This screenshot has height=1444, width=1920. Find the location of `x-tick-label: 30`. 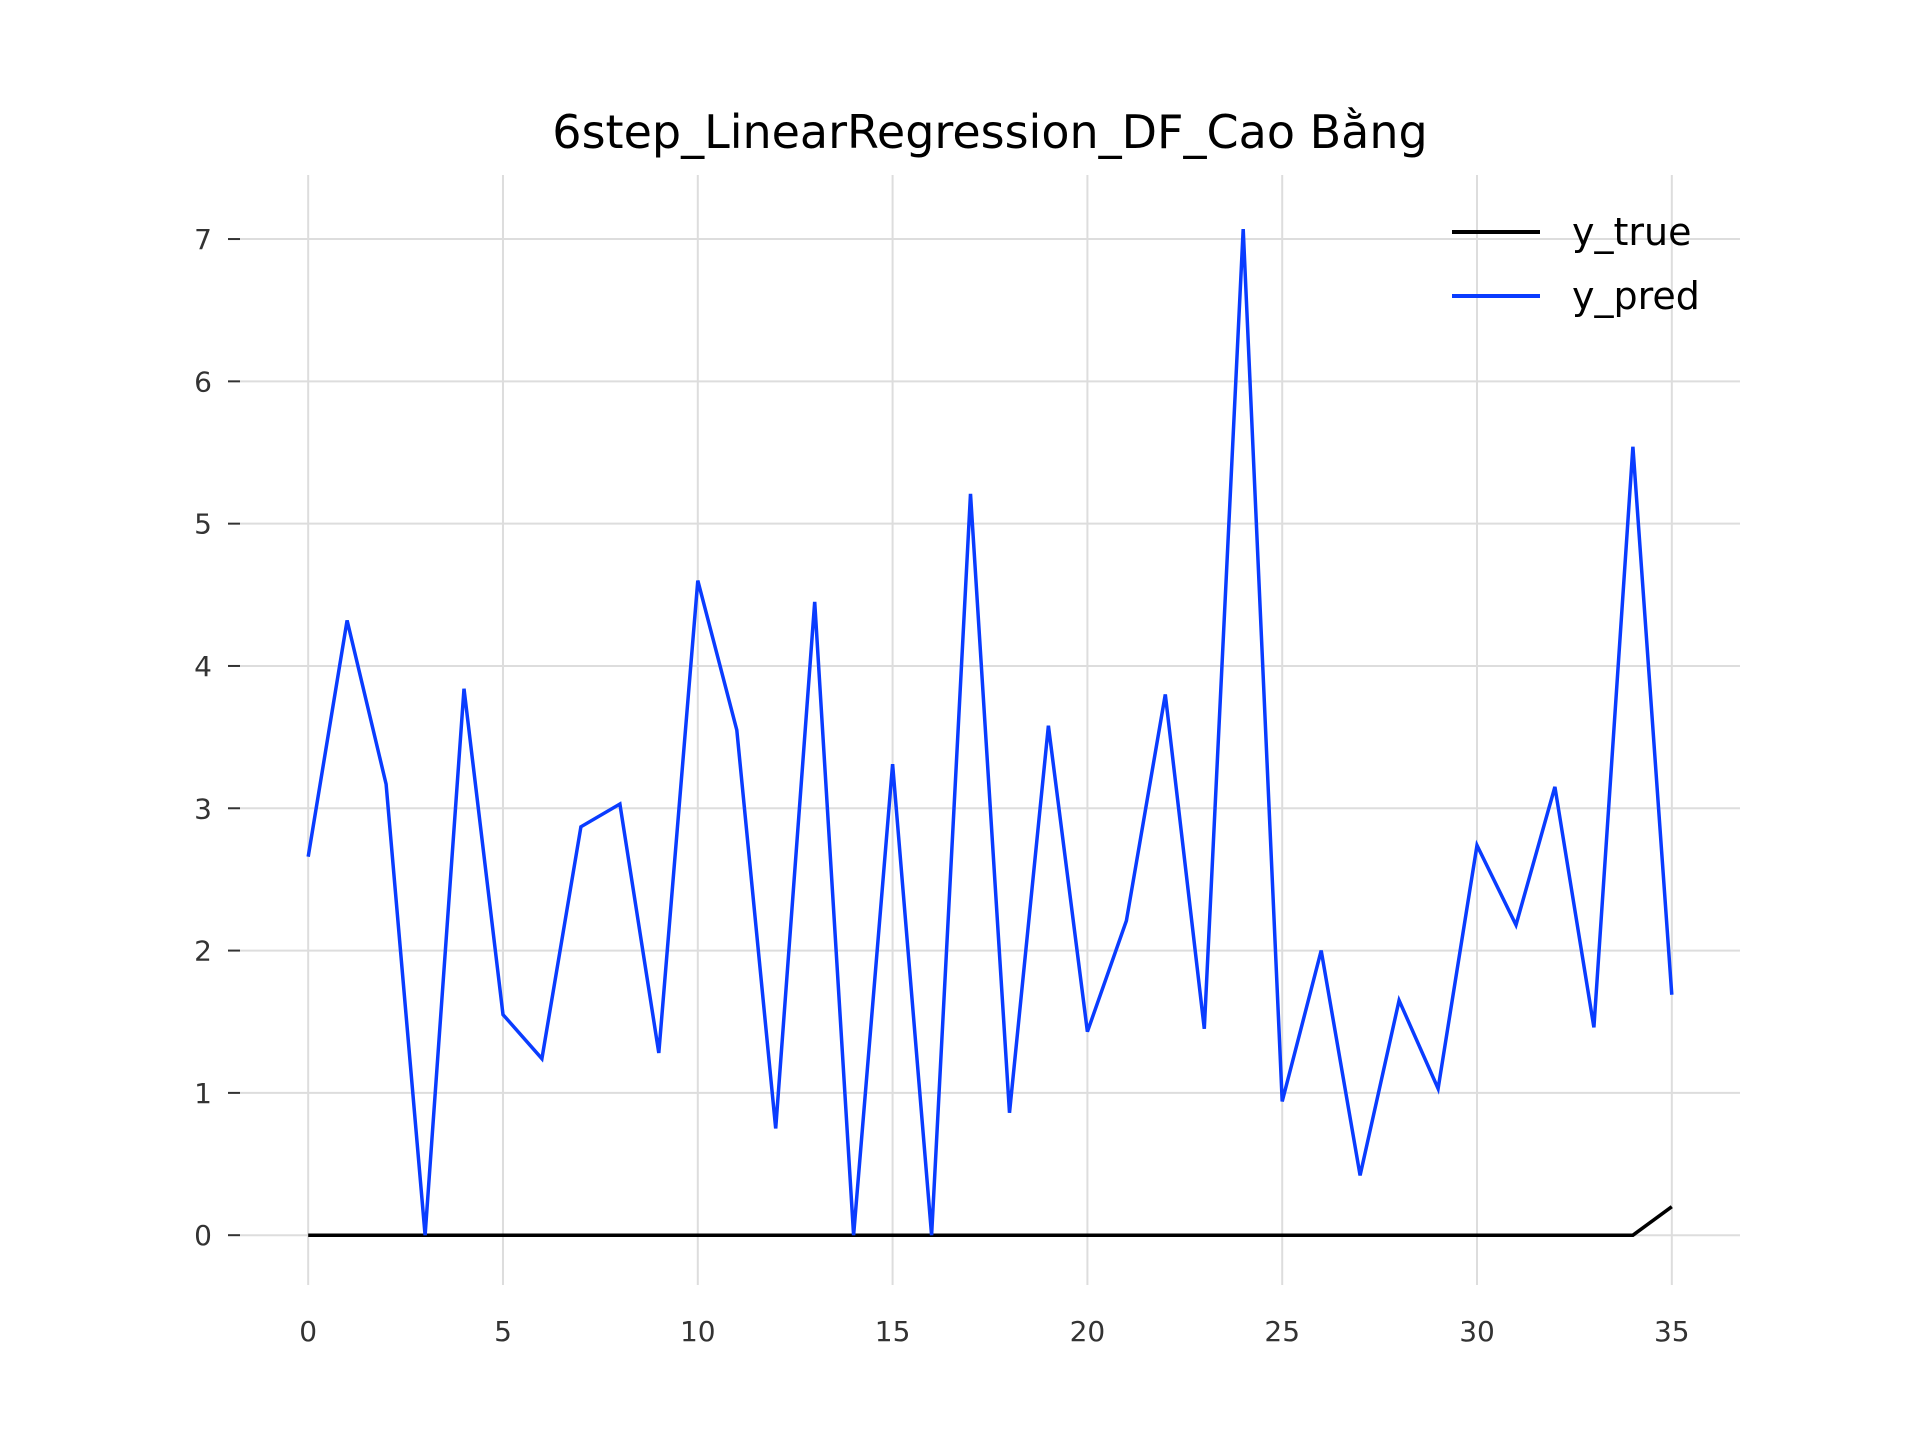

x-tick-label: 30 is located at coordinates (1477, 1331).